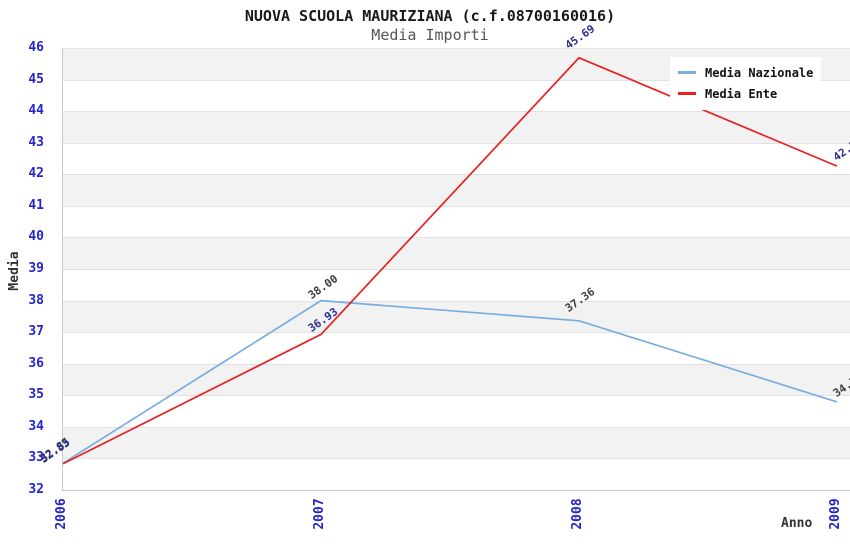 This screenshot has width=850, height=550. What do you see at coordinates (36, 142) in the screenshot?
I see `y-tick-label: 43` at bounding box center [36, 142].